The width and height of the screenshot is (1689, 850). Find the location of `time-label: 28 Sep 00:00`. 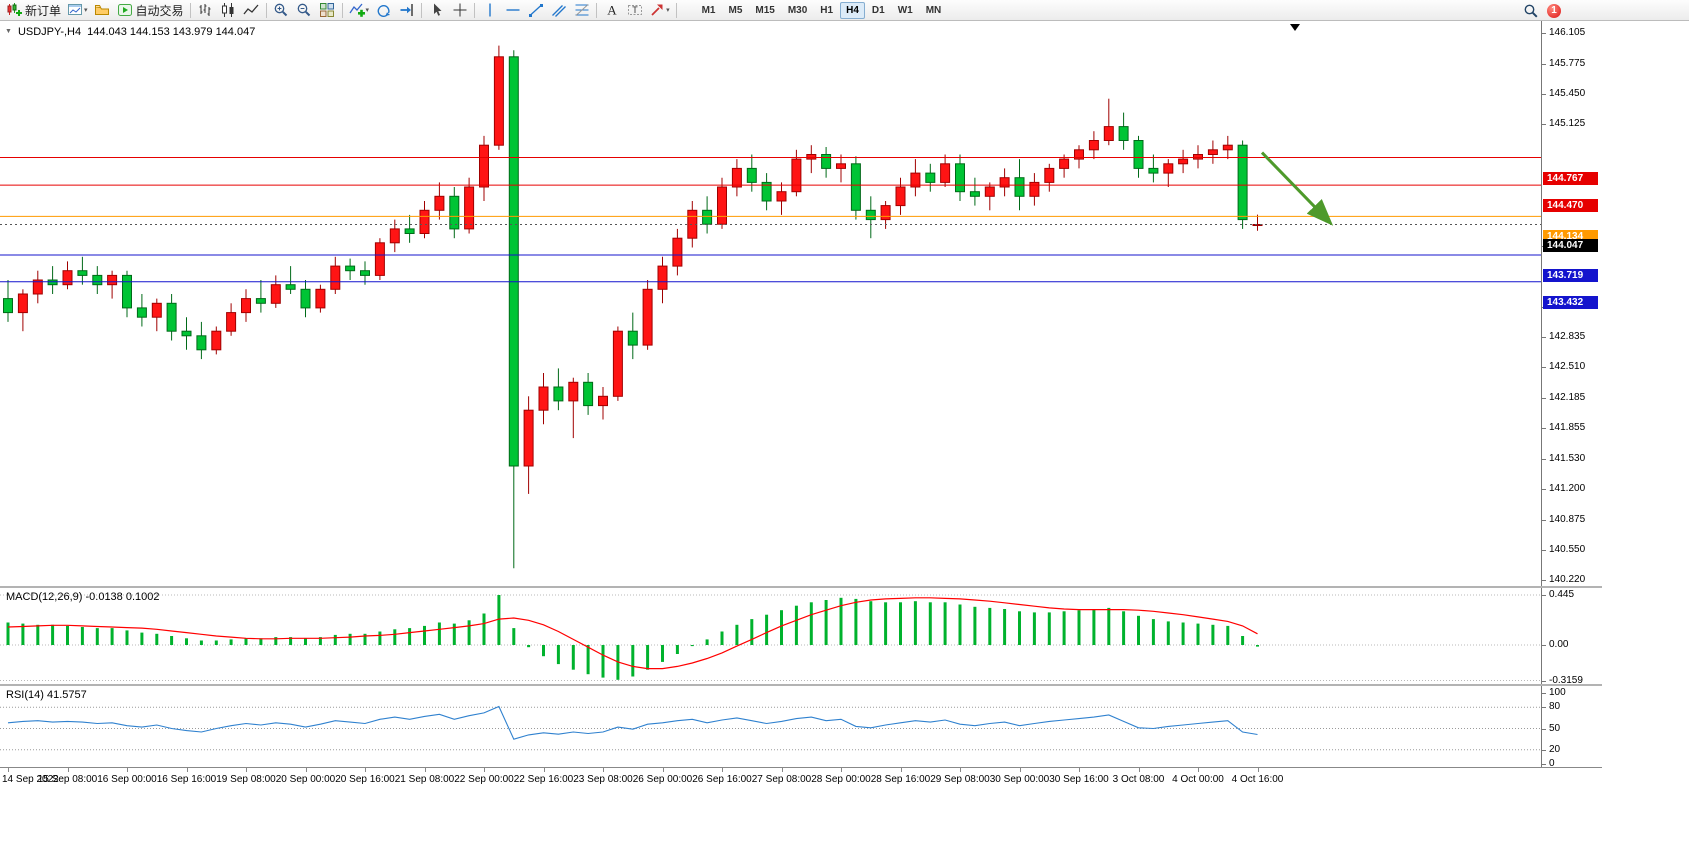

time-label: 28 Sep 00:00 is located at coordinates (841, 779).